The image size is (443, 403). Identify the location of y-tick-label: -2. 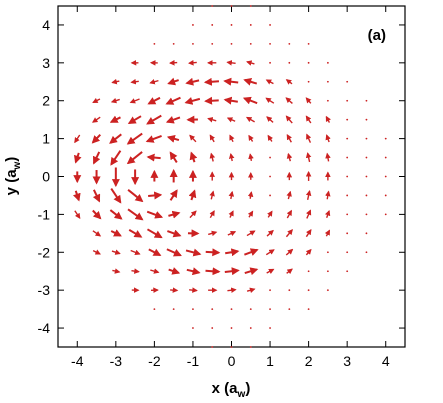
(44, 252).